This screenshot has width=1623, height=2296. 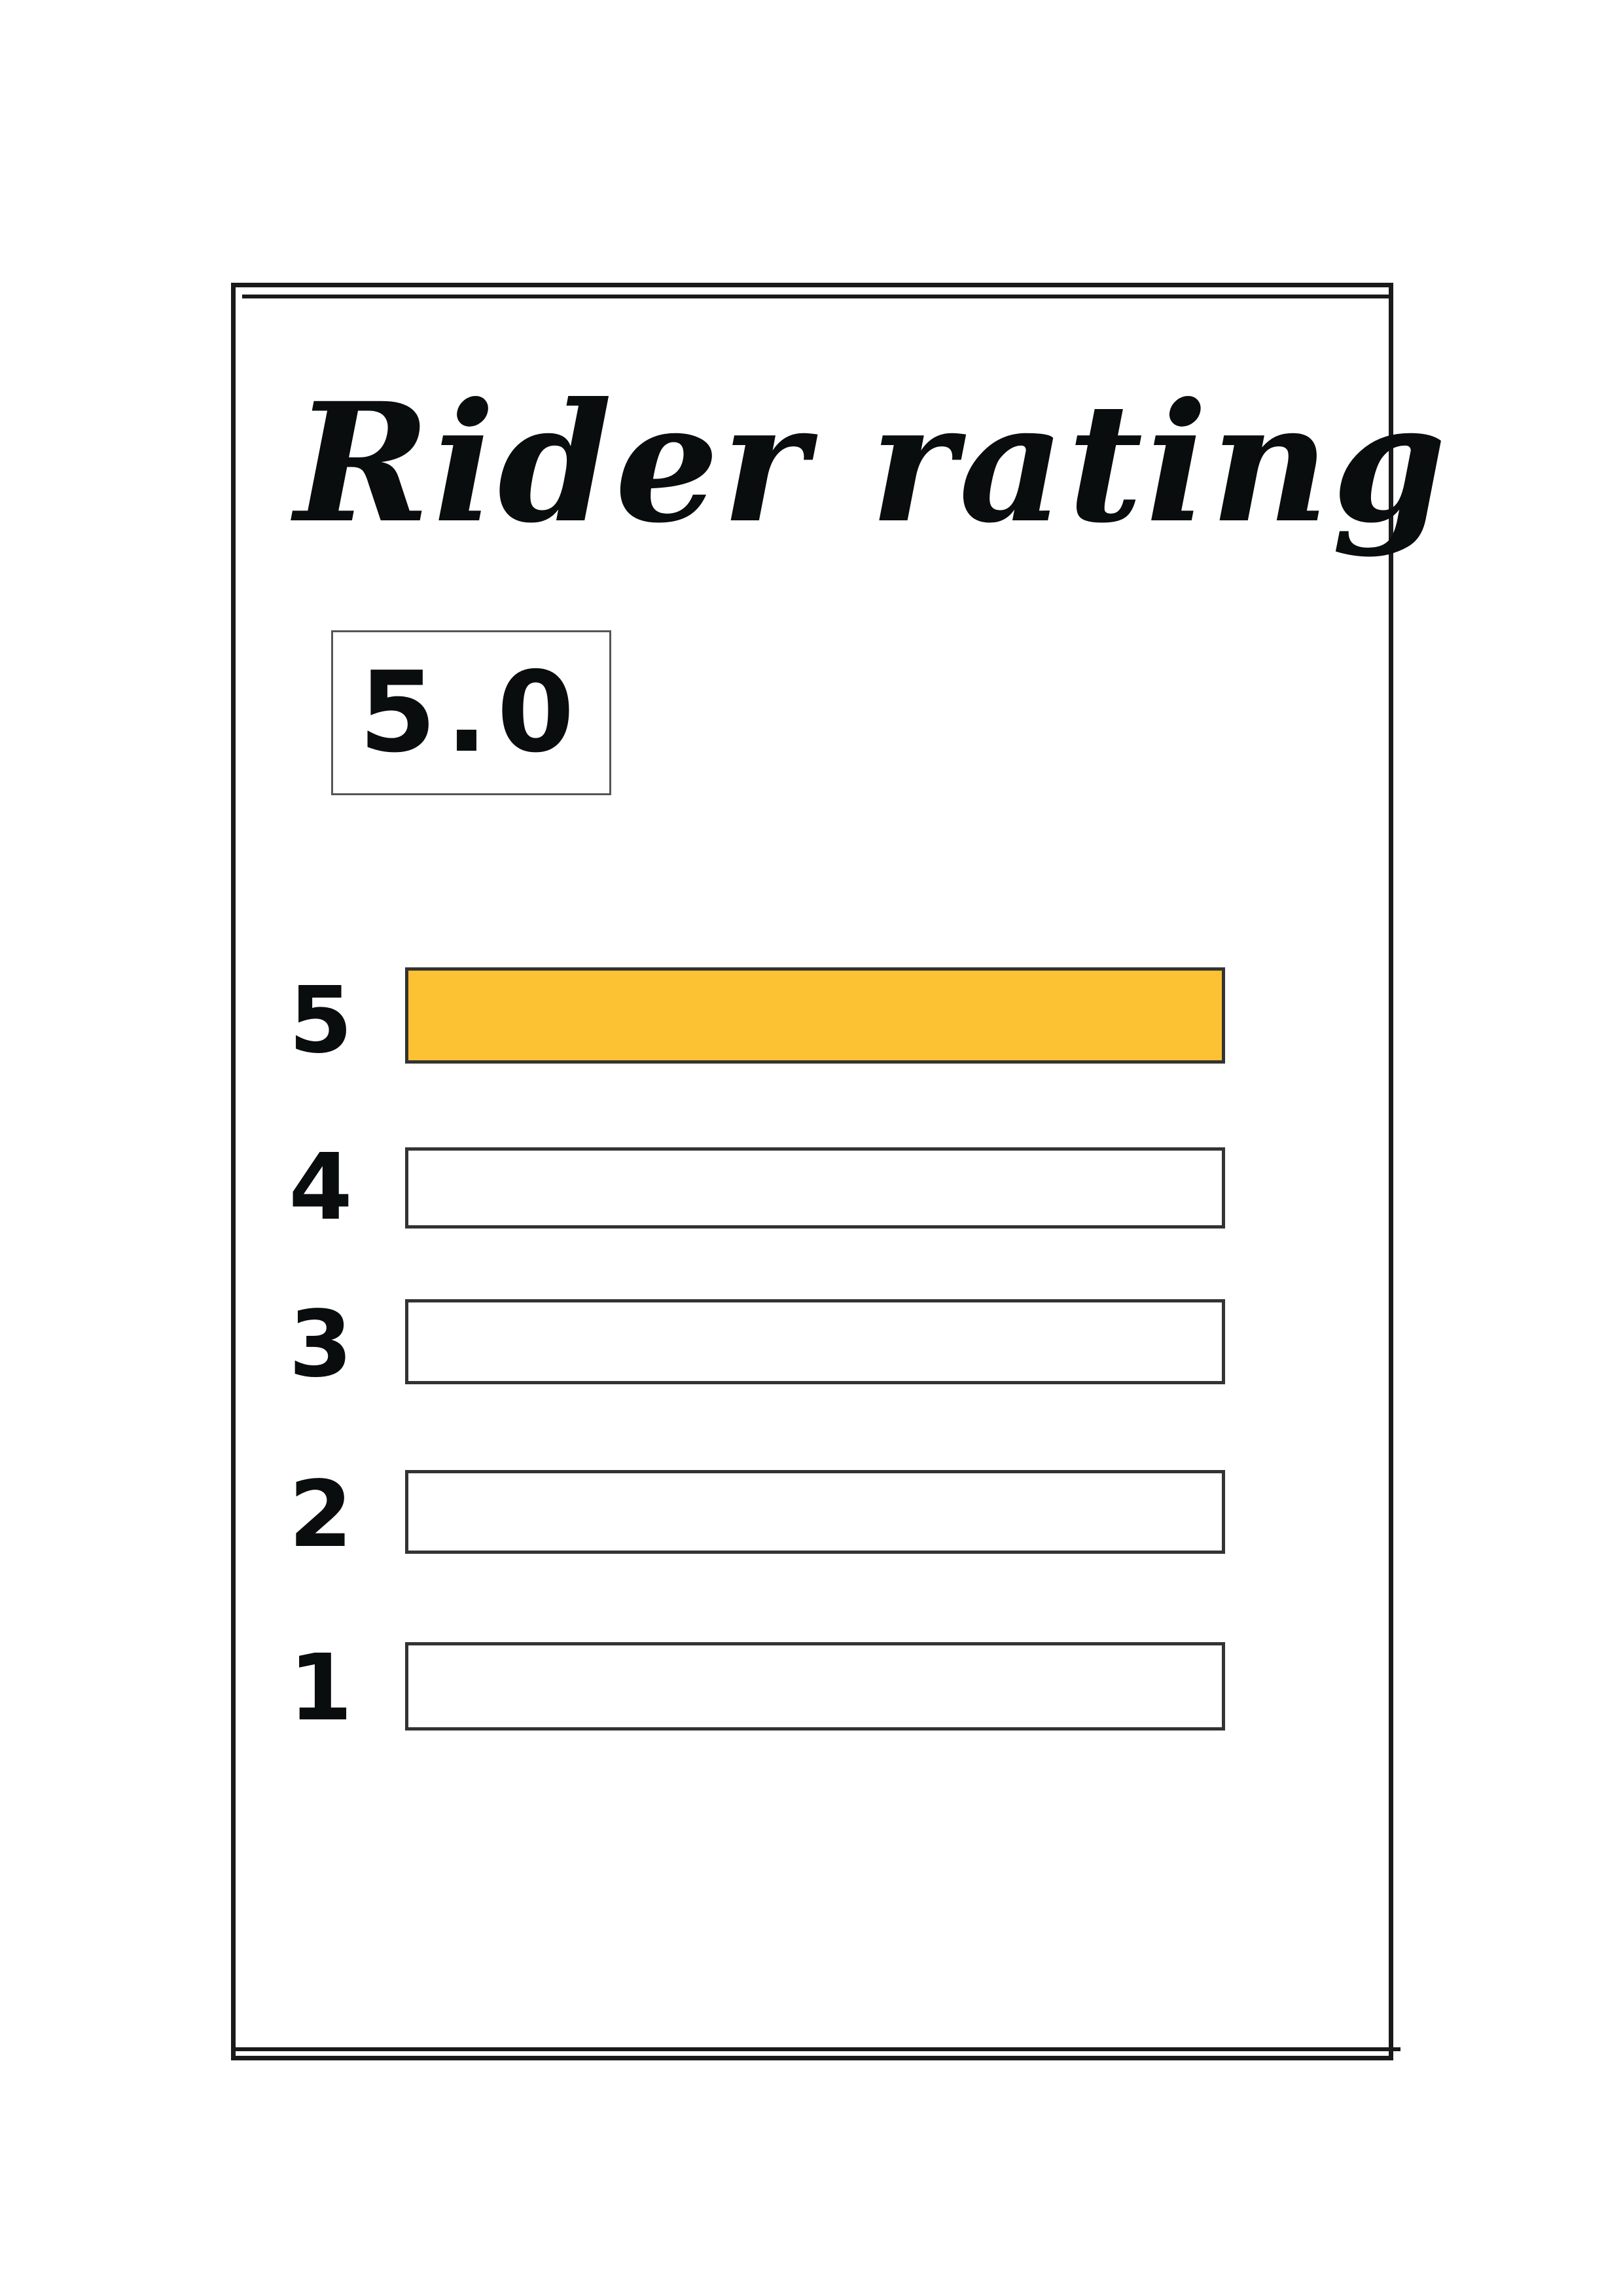 What do you see at coordinates (471, 712) in the screenshot?
I see `rating-score: 5.0` at bounding box center [471, 712].